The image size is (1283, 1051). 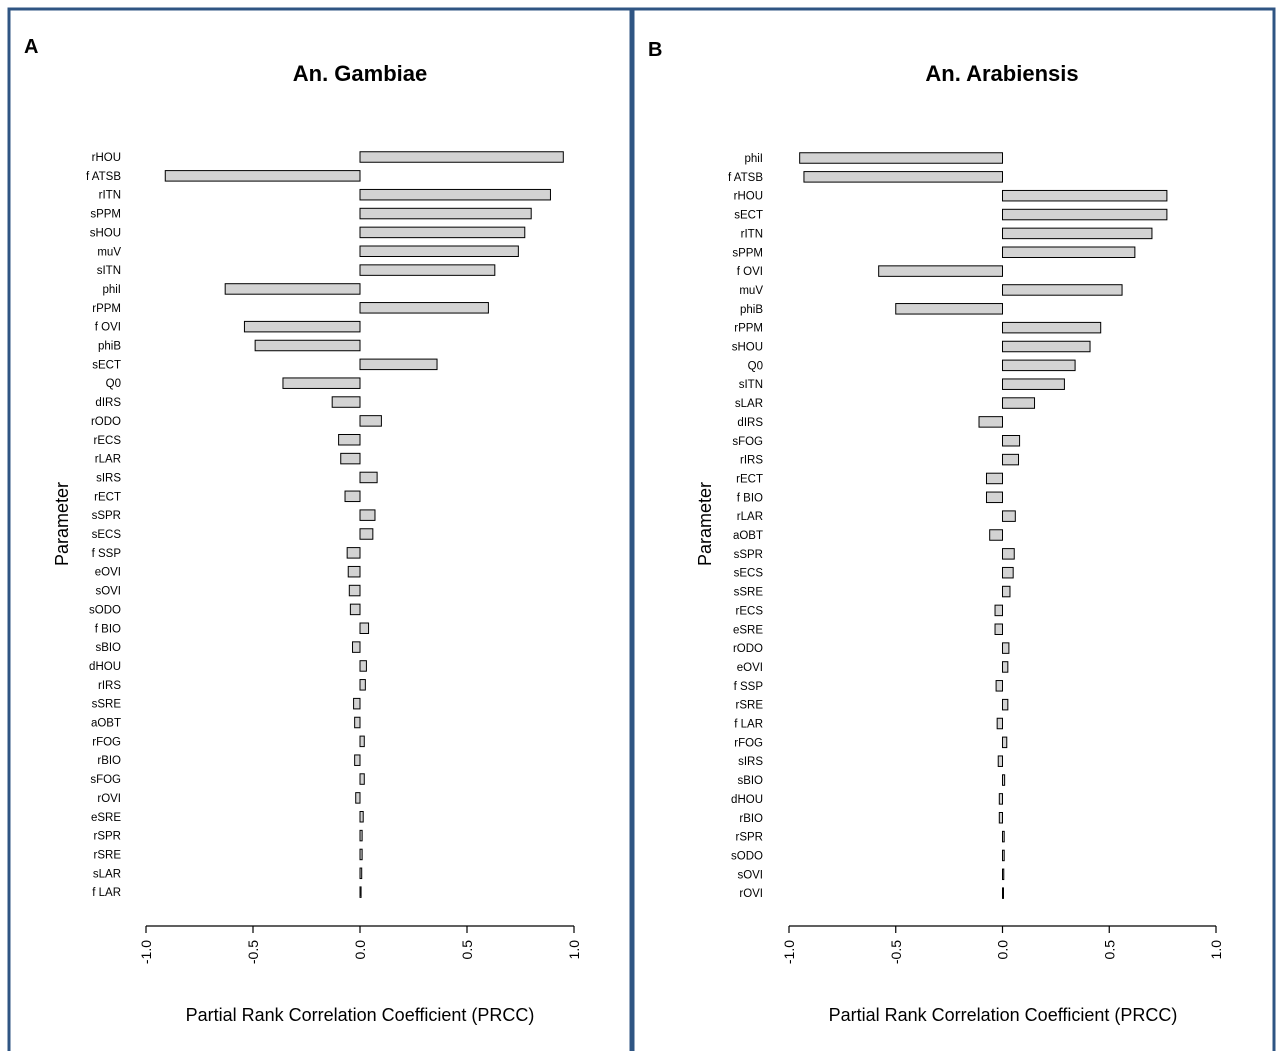 I want to click on param-label: sECS, so click(x=749, y=574).